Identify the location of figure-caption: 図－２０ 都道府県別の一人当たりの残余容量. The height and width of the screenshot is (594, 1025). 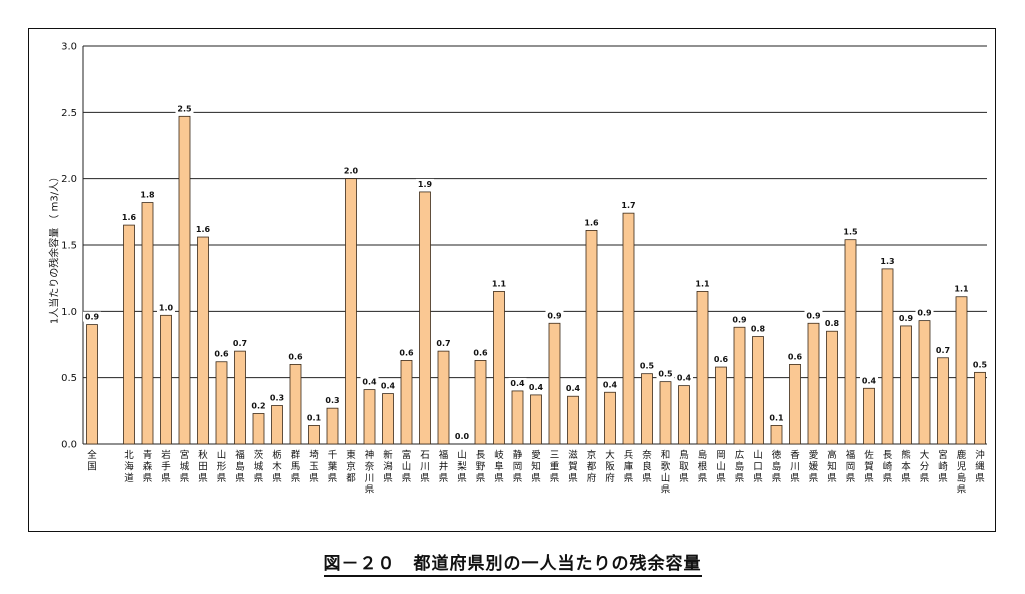
(512, 563).